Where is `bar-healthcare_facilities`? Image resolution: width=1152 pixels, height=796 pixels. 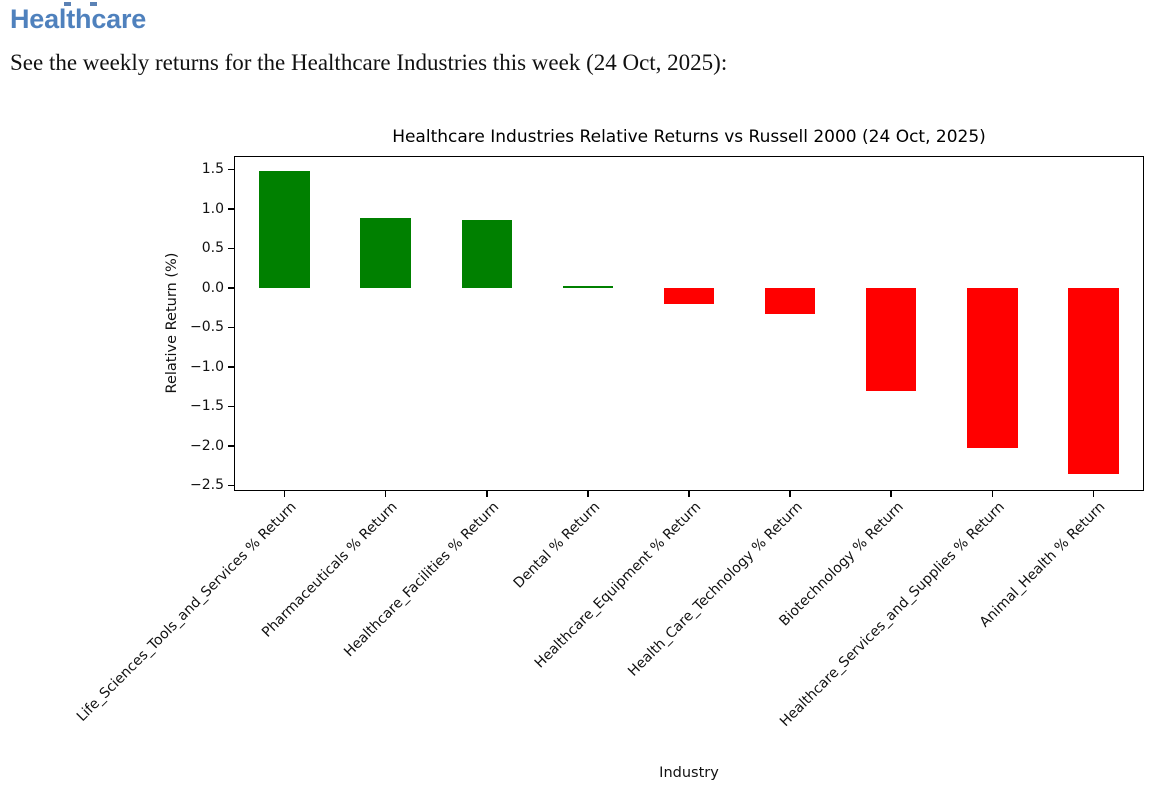 bar-healthcare_facilities is located at coordinates (487, 253).